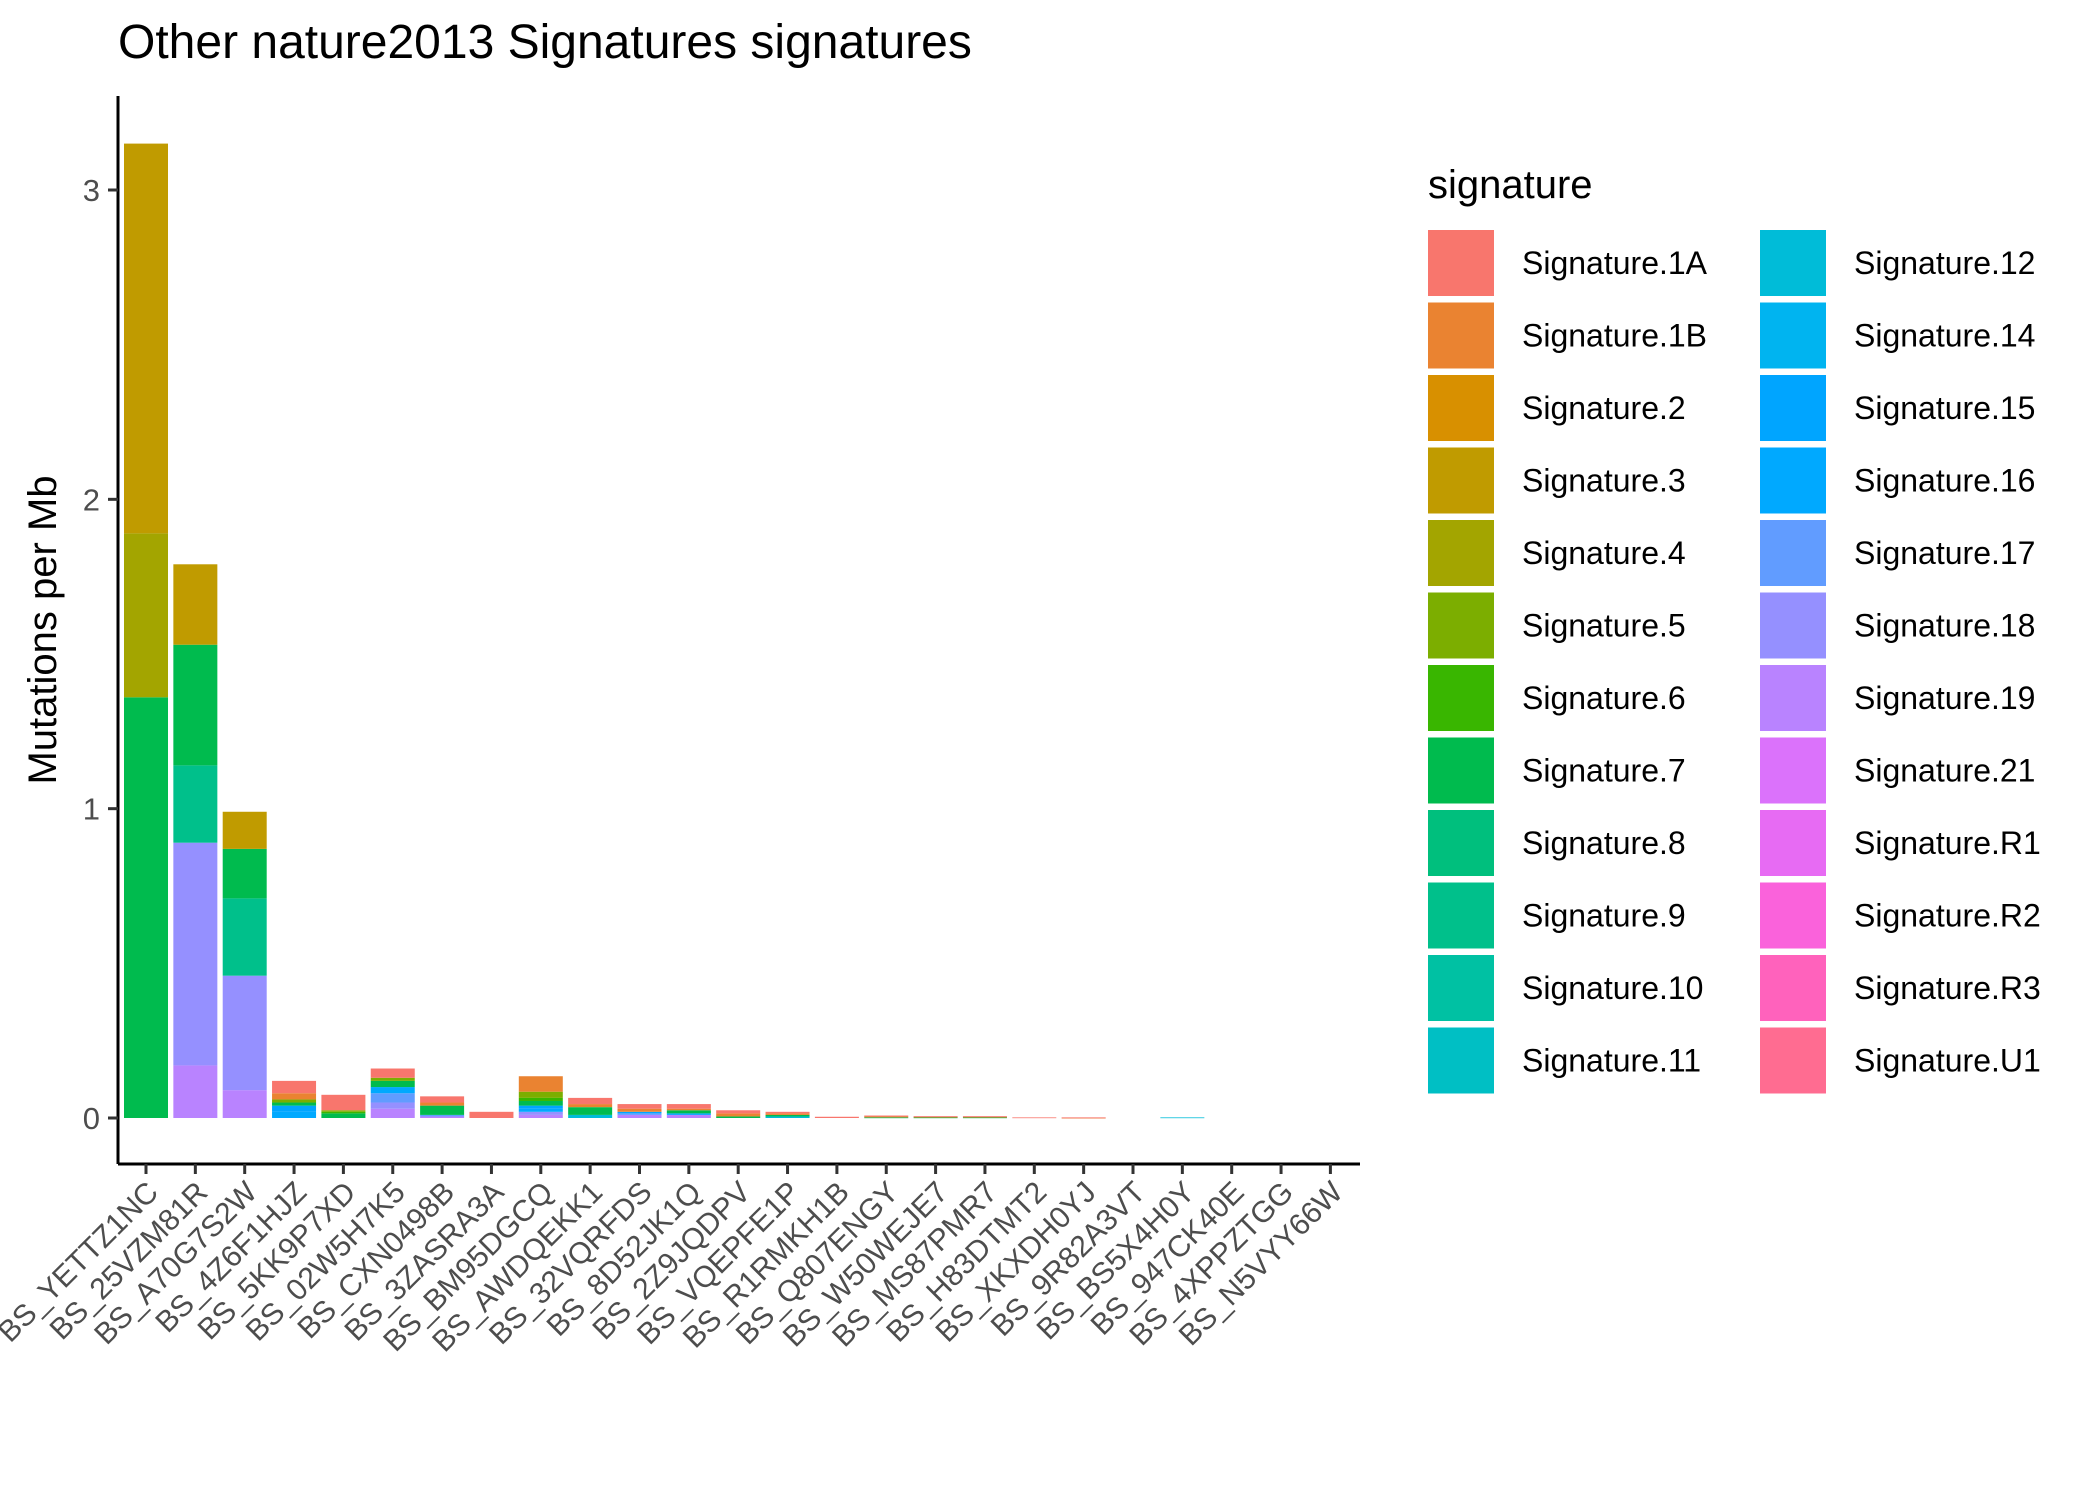  What do you see at coordinates (1944, 626) in the screenshot?
I see `legend-label: Signature.18` at bounding box center [1944, 626].